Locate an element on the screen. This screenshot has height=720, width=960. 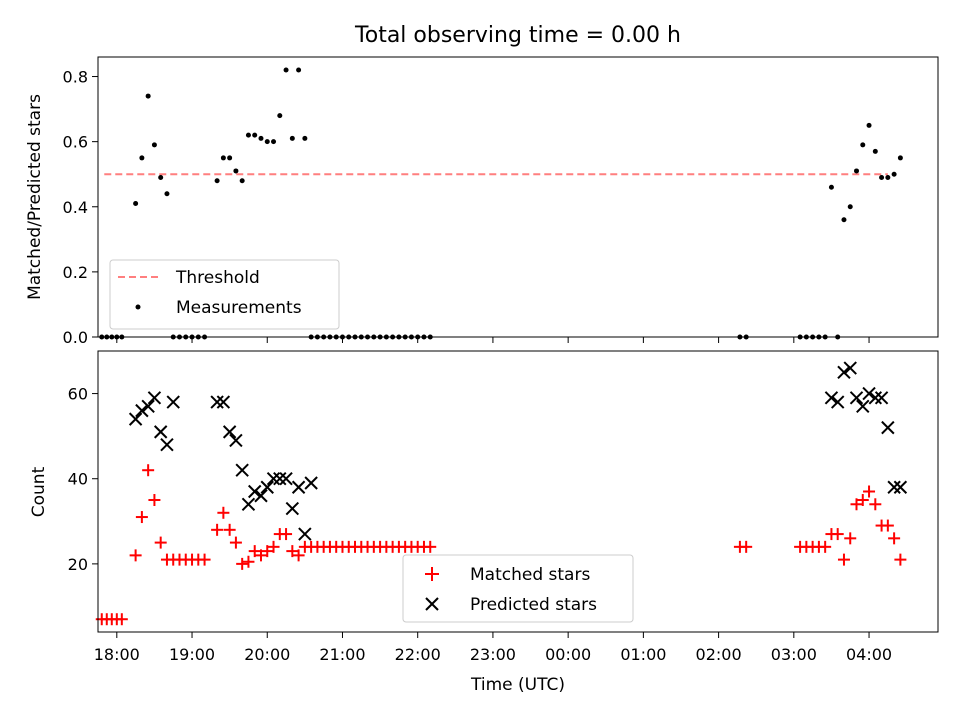
x-axis-label: Time (UTC) is located at coordinates (517, 685).